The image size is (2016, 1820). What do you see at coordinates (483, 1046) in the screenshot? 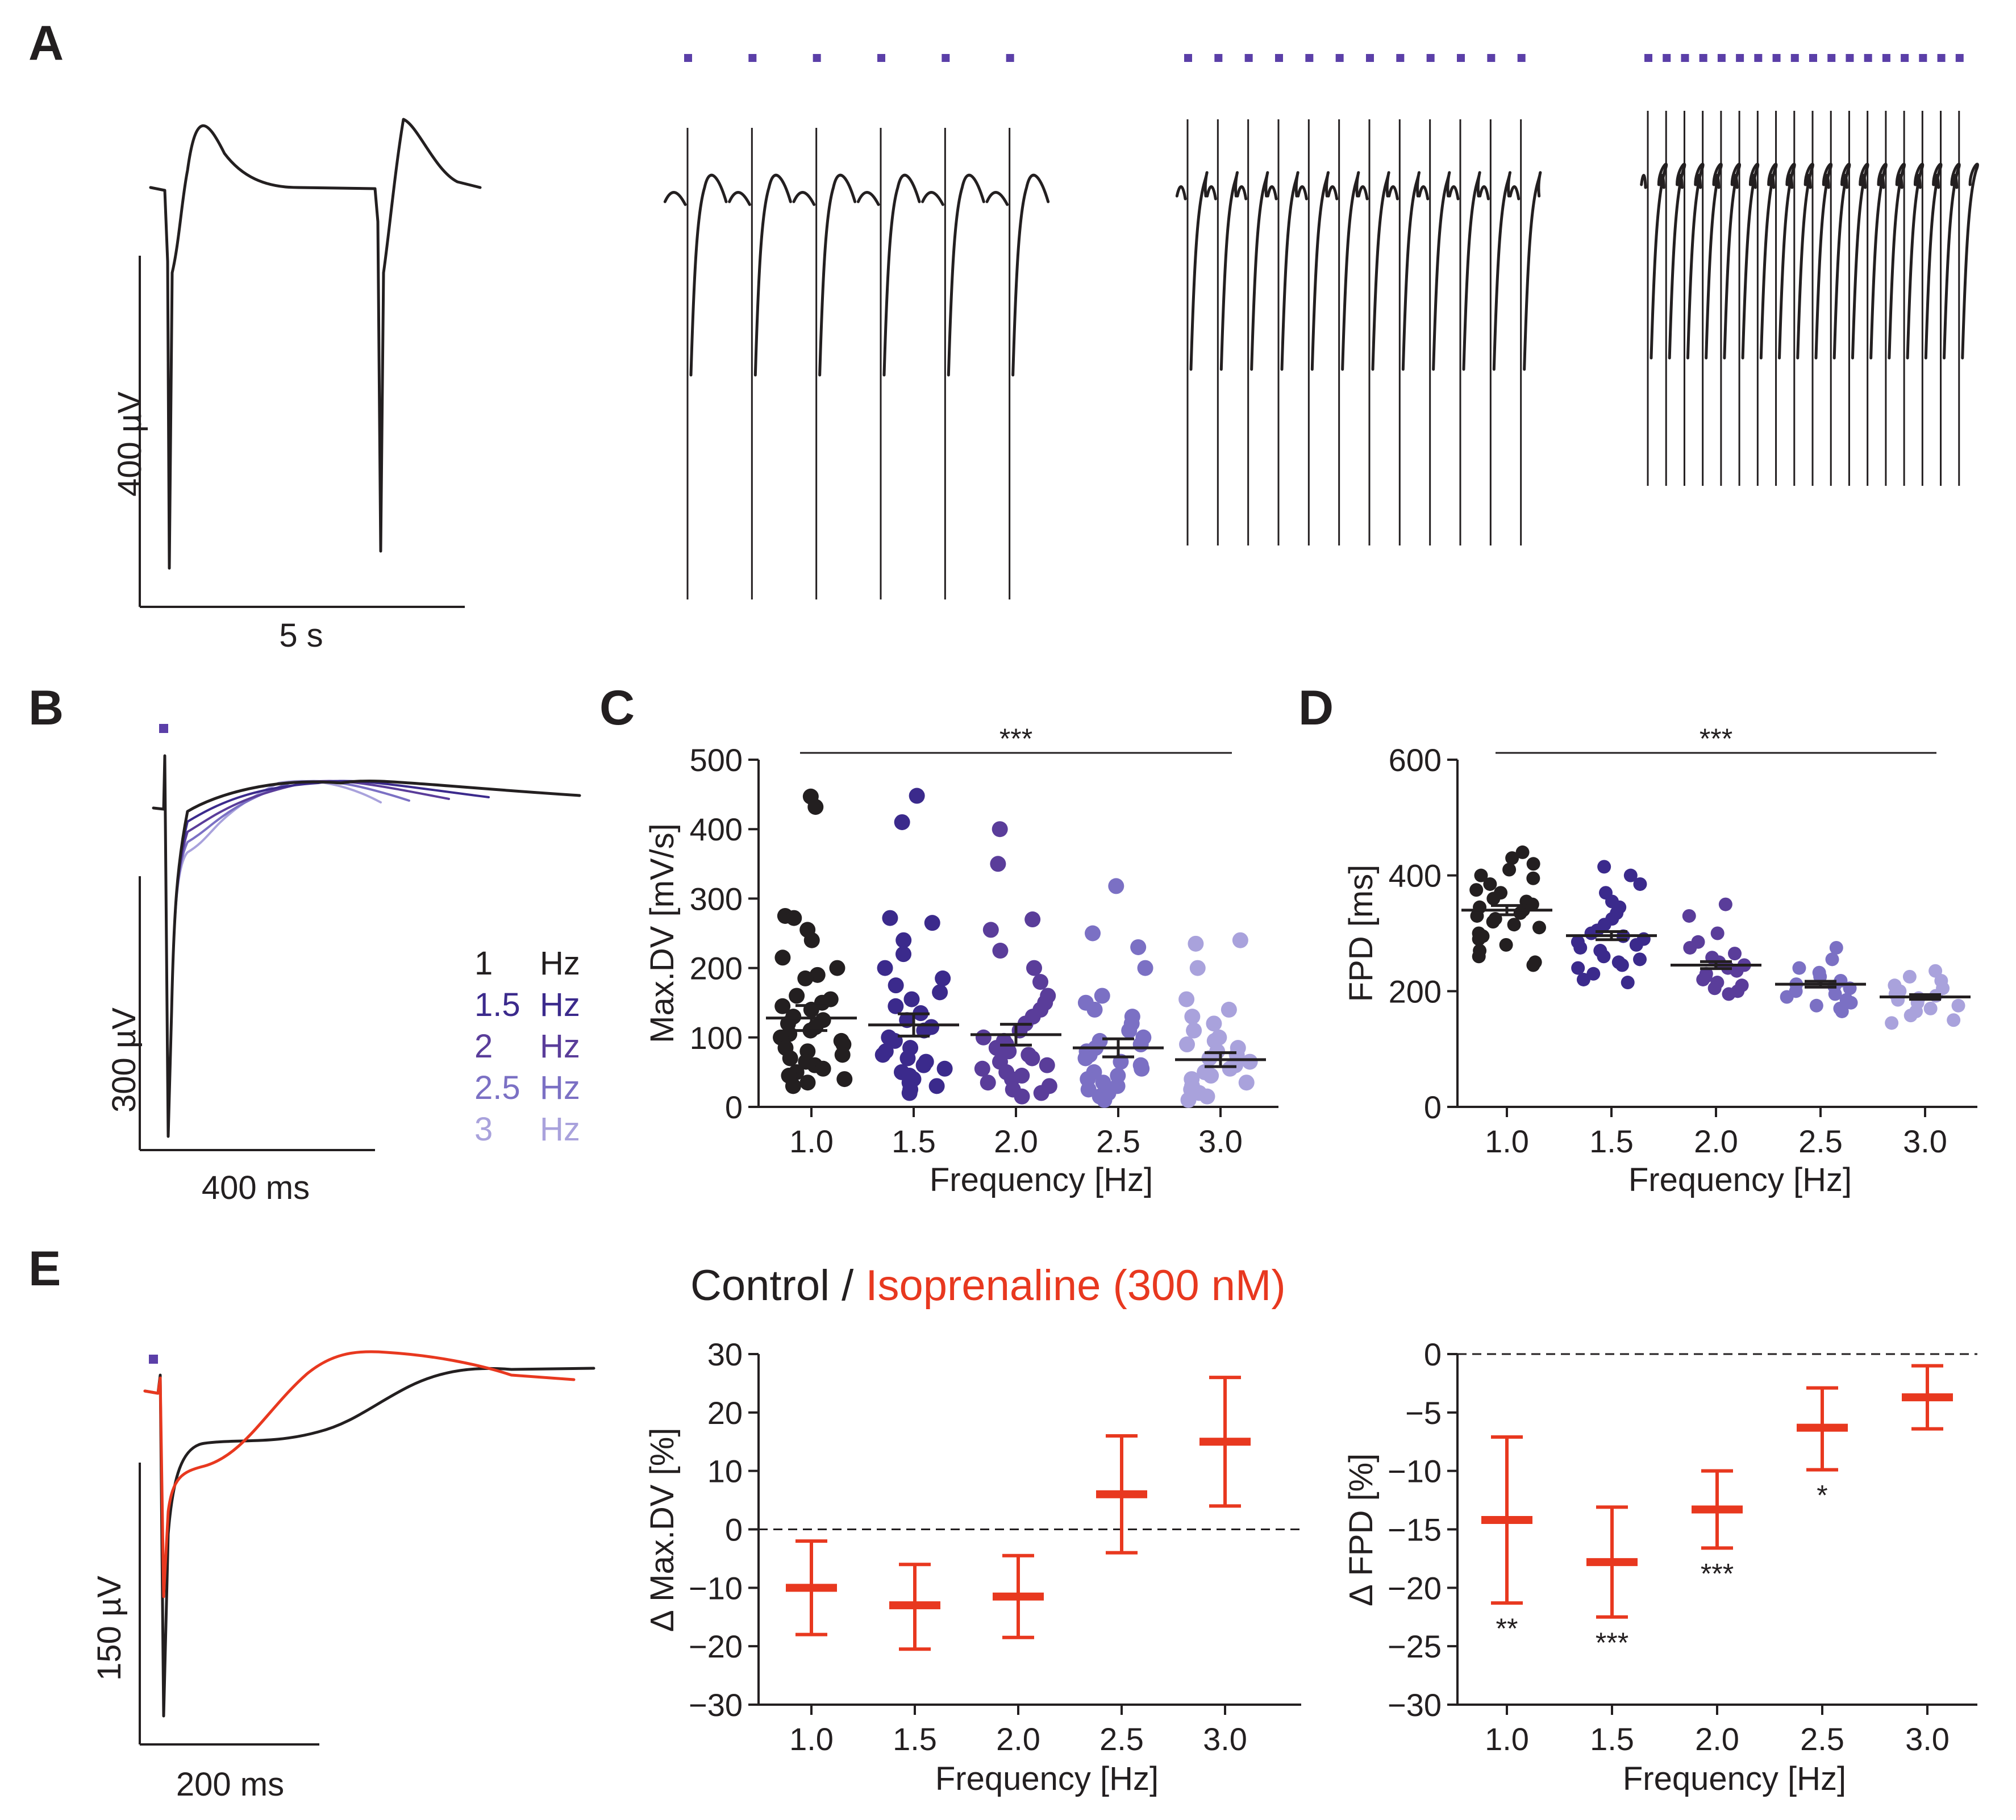
I see `legend-freq-2: 2` at bounding box center [483, 1046].